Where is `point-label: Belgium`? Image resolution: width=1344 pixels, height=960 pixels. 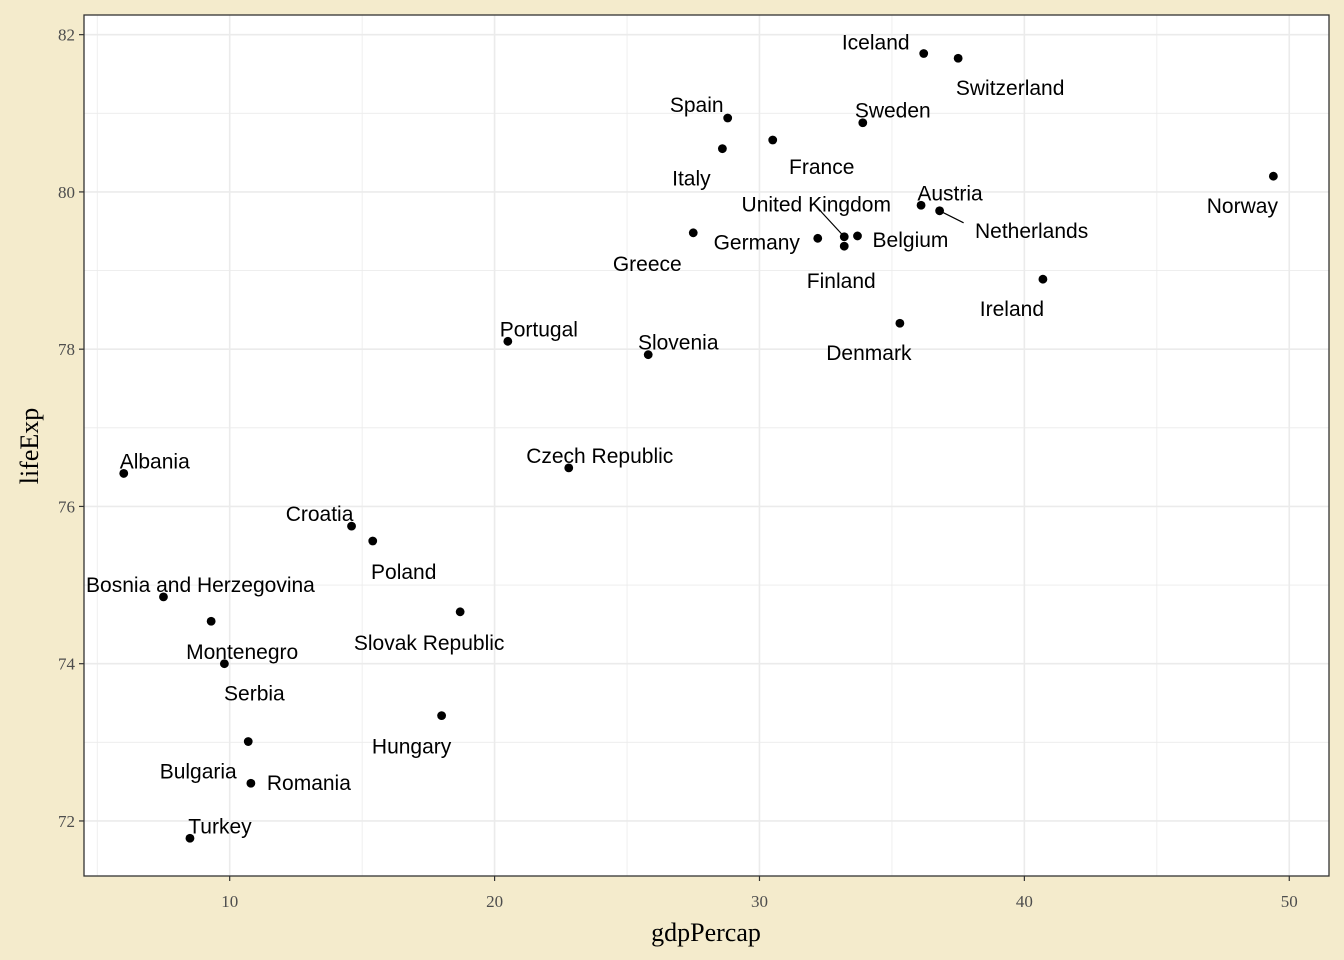
point-label: Belgium is located at coordinates (911, 240).